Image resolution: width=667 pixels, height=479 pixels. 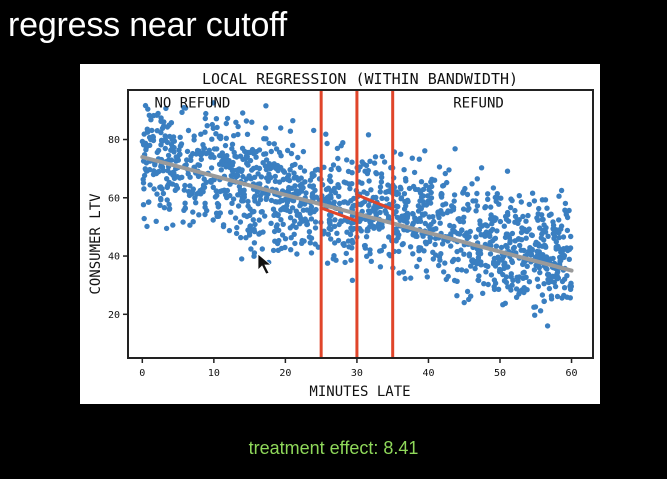 I want to click on chart-title: LOCAL REGRESSION (WITHIN BANDWIDTH), so click(x=360, y=79).